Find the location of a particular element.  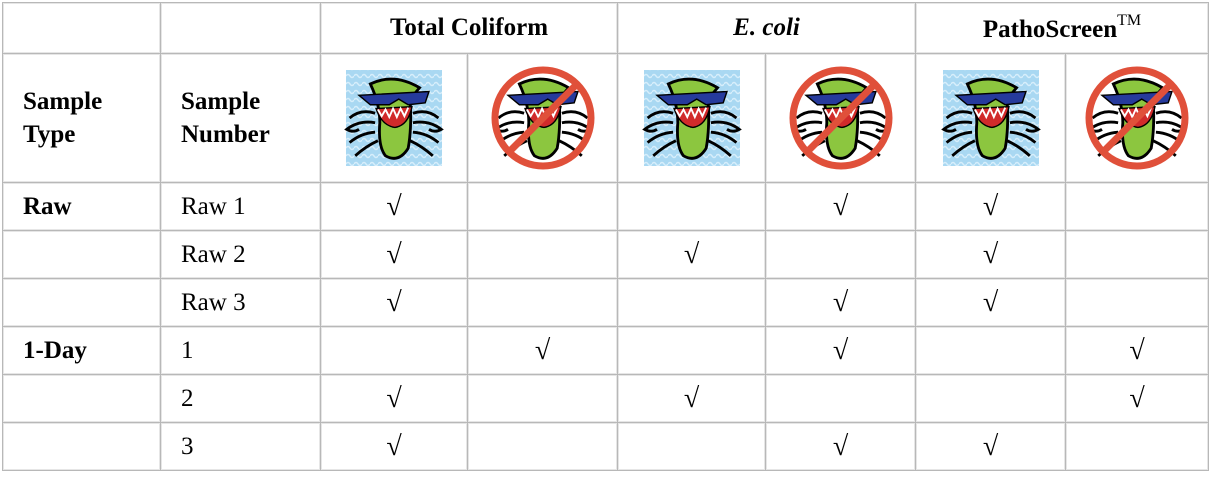

data-row: 2 √ √ √ is located at coordinates (606, 398).